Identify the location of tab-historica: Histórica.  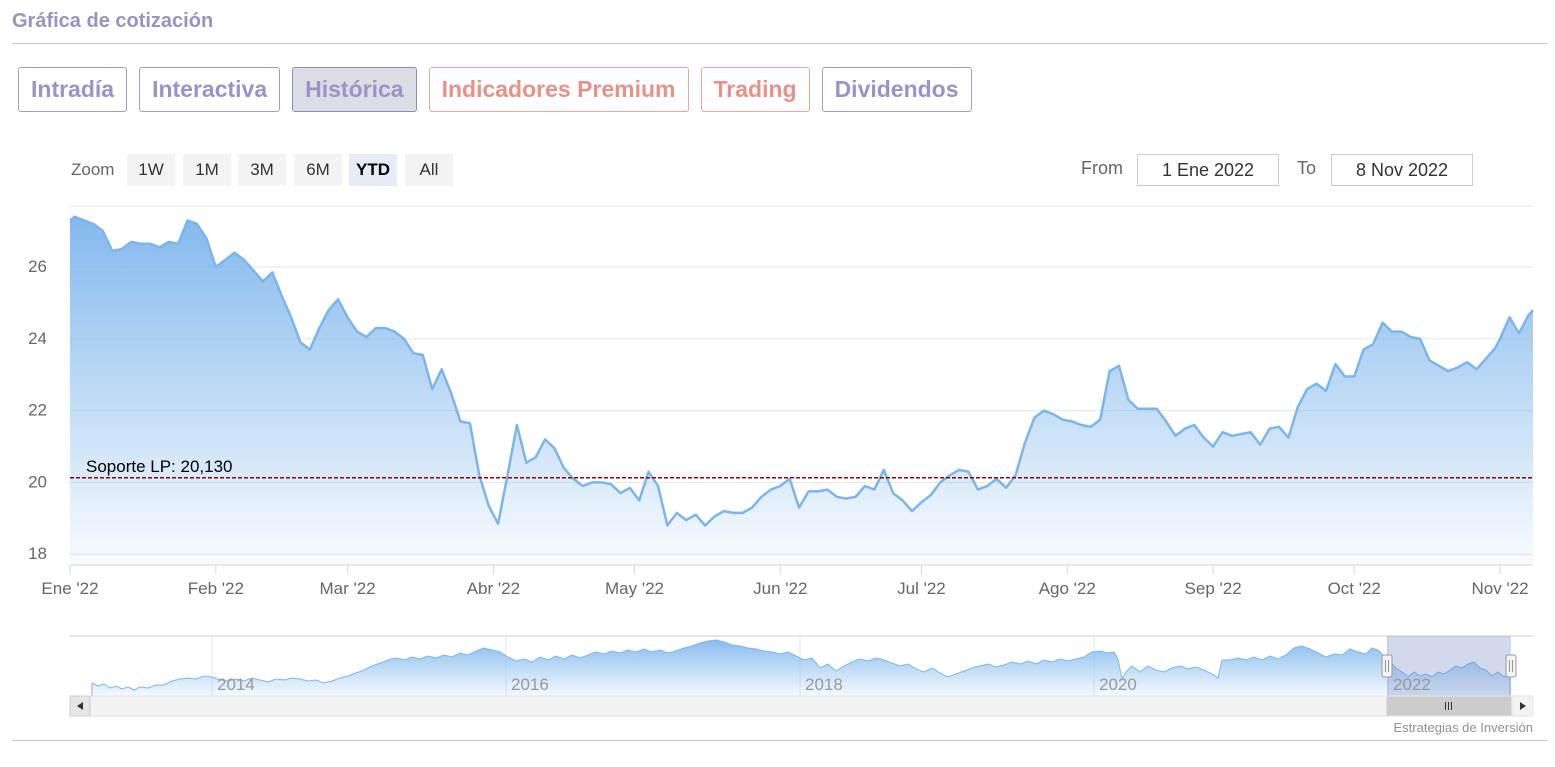
(354, 89).